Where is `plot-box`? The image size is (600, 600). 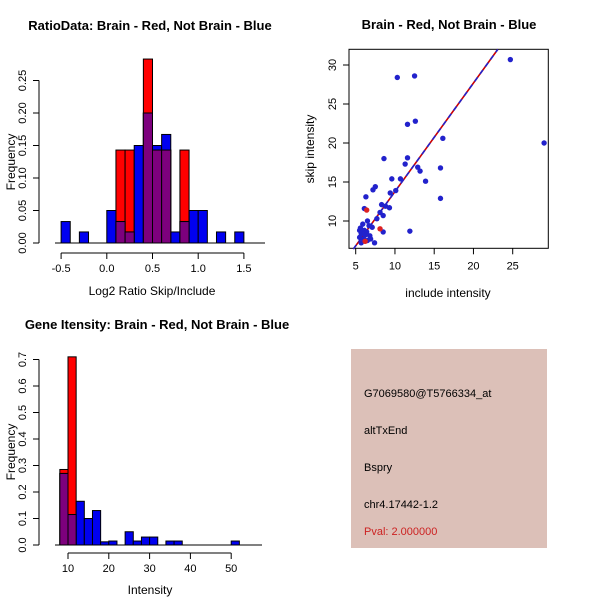
plot-box is located at coordinates (448, 148).